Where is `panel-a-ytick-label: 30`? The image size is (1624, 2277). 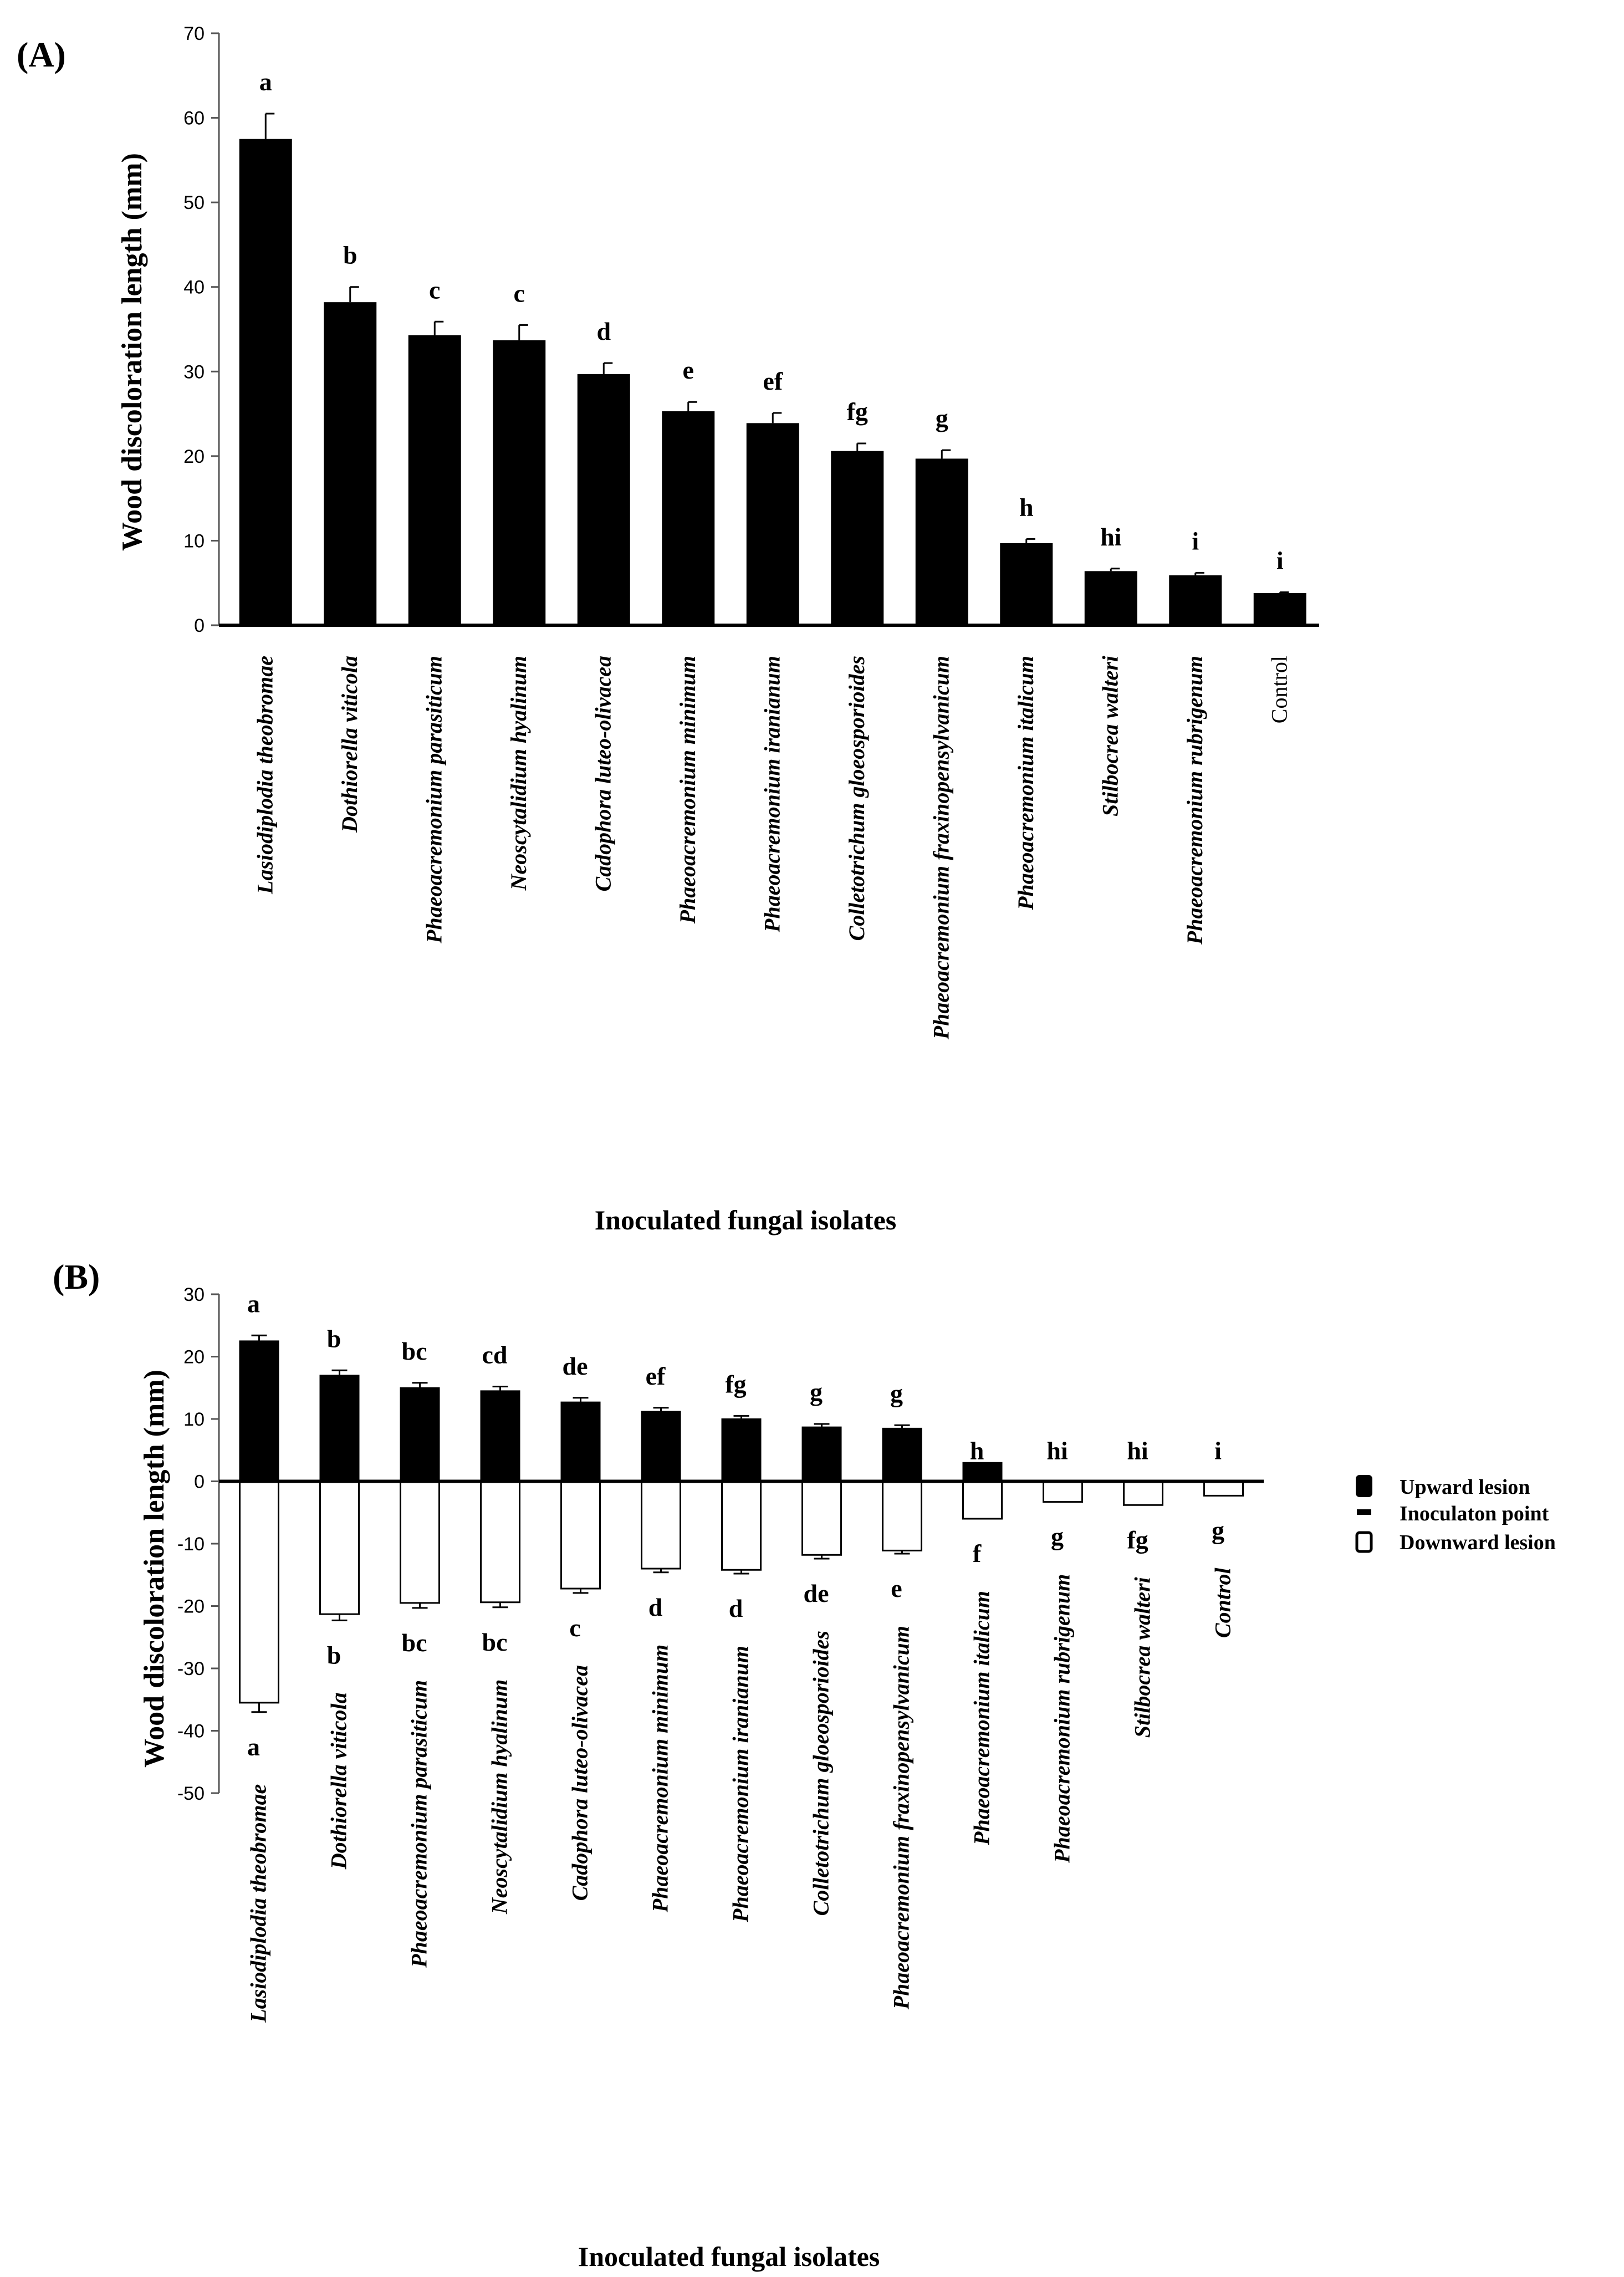 panel-a-ytick-label: 30 is located at coordinates (194, 371).